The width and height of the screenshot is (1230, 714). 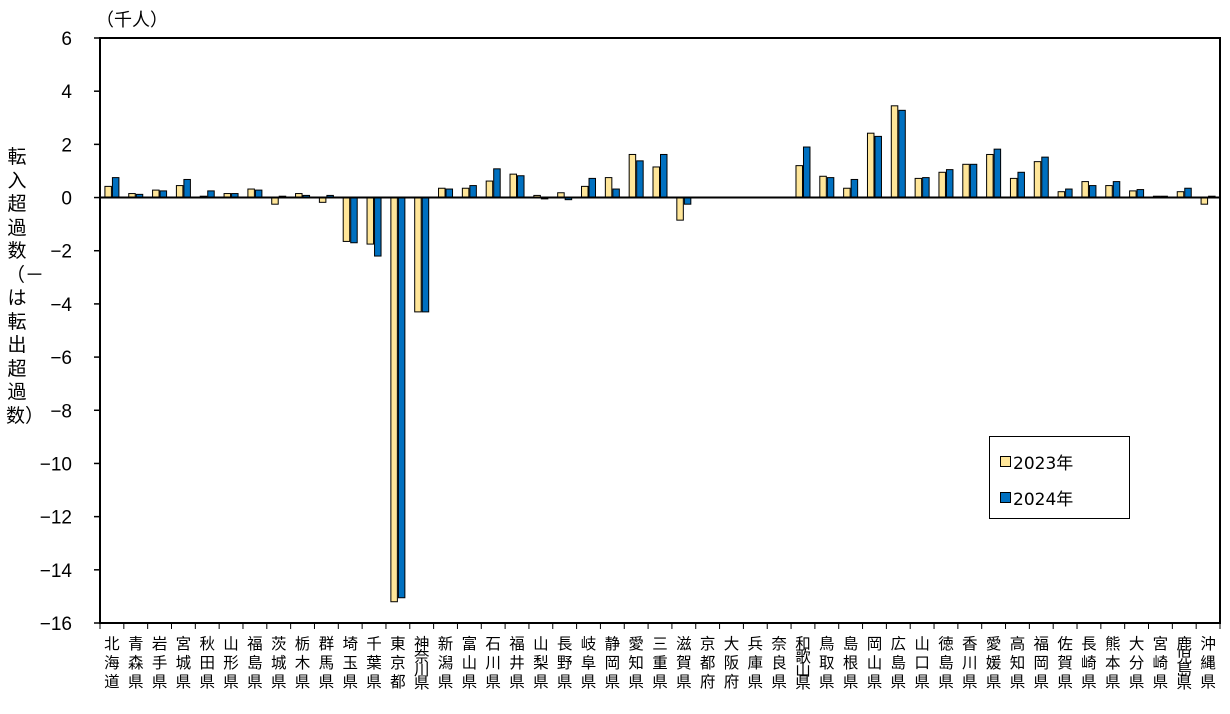 I want to click on x-category-label: 山口県, so click(x=922, y=663).